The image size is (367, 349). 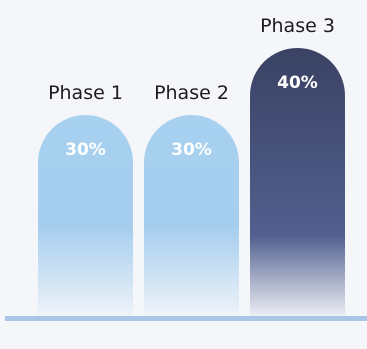 What do you see at coordinates (85, 93) in the screenshot?
I see `category-label: Phase 1` at bounding box center [85, 93].